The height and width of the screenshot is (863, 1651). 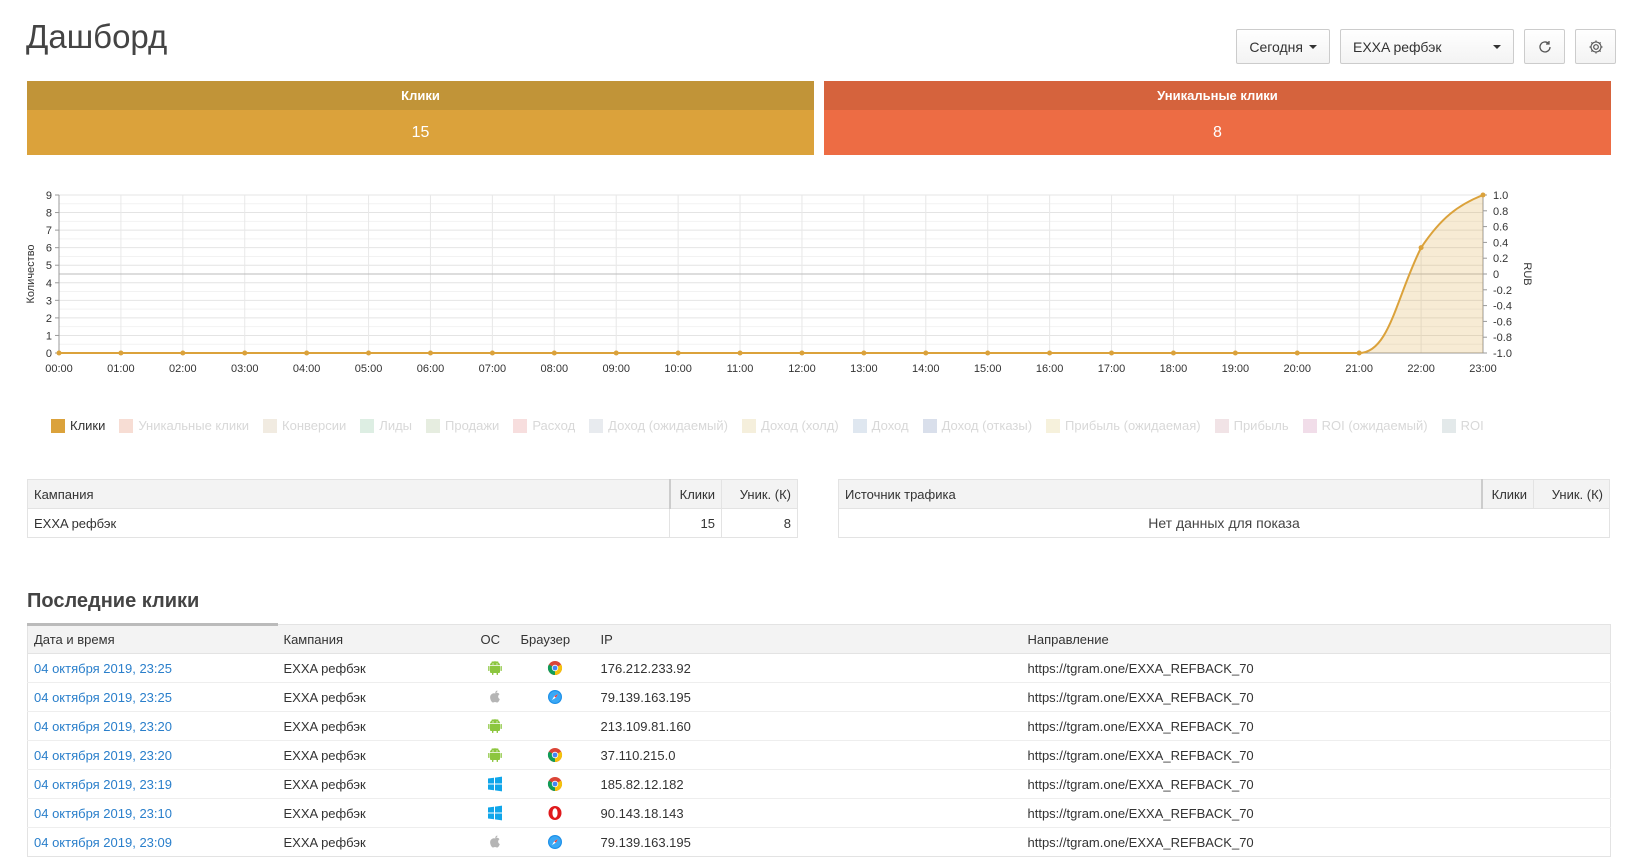 I want to click on click-datetime-link: 04 октября 2019, 23:10, so click(x=152, y=813).